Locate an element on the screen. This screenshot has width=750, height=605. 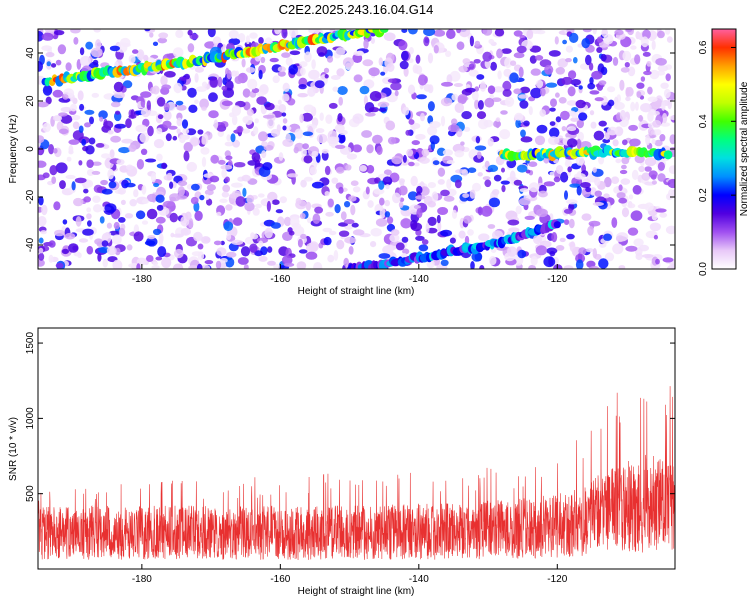
y-tick-label: -40 is located at coordinates (30, 244).